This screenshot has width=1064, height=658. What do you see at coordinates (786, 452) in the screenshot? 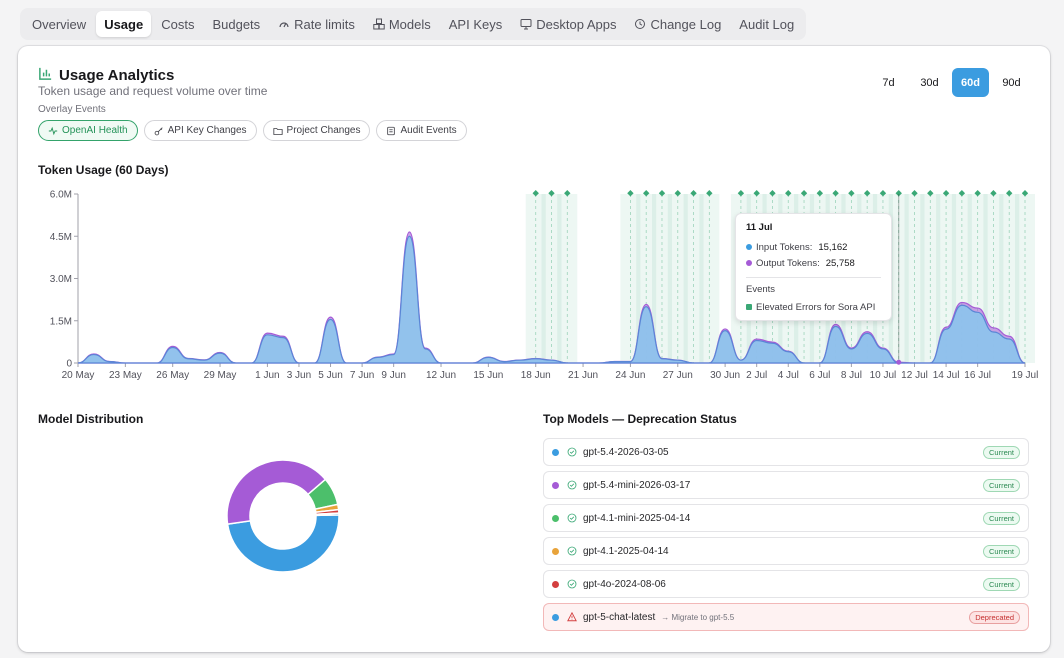
I see `model-row: gpt-5.4-2026-03-05 Current` at bounding box center [786, 452].